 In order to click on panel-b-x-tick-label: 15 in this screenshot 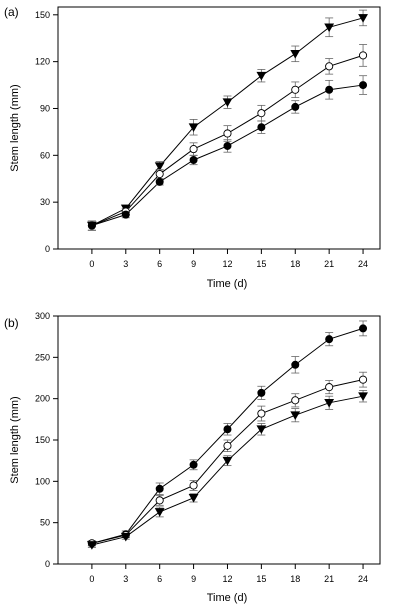, I will do `click(261, 579)`.